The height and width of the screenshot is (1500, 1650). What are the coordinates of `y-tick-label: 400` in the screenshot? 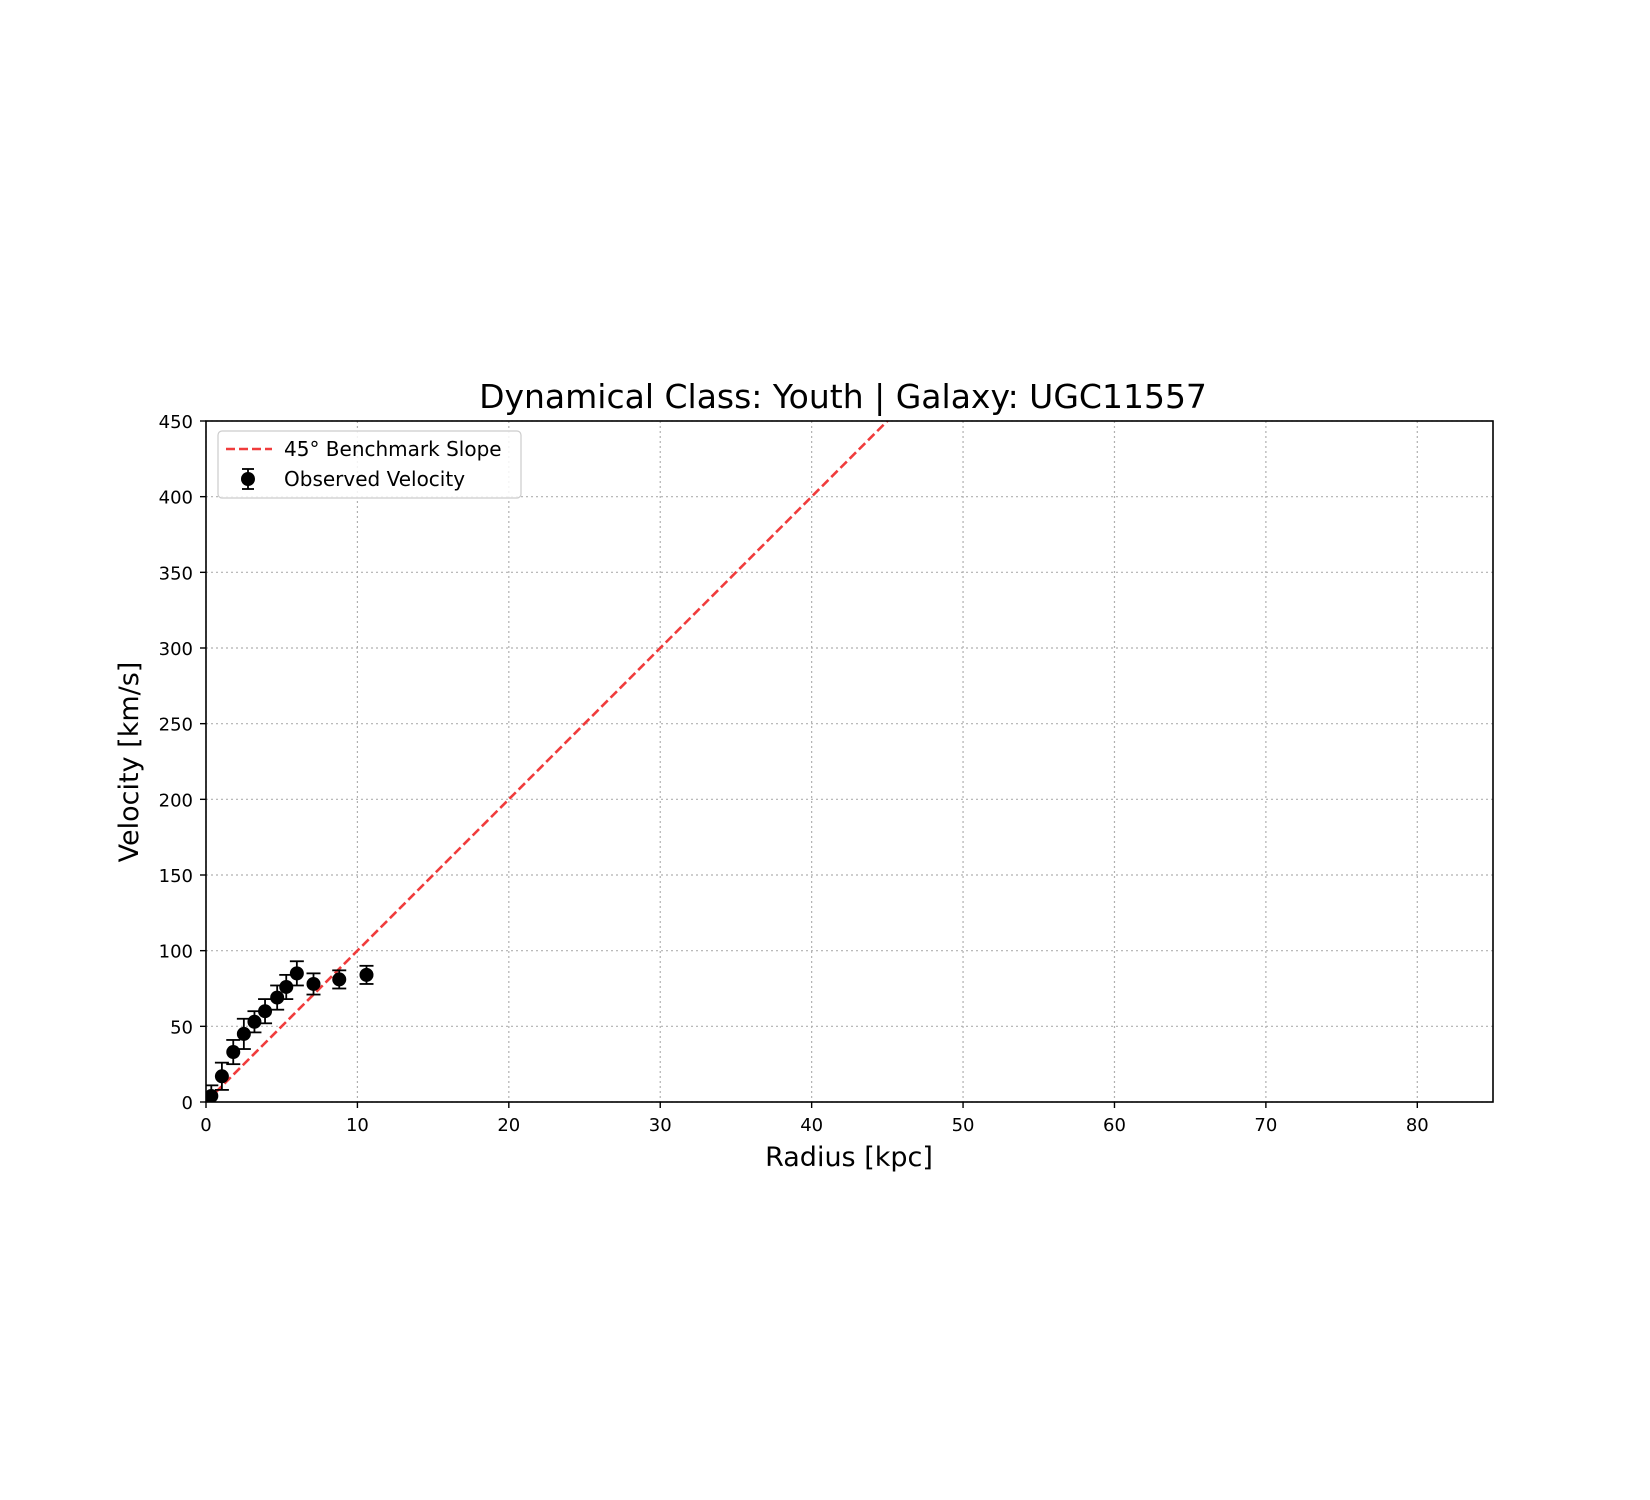 It's located at (176, 498).